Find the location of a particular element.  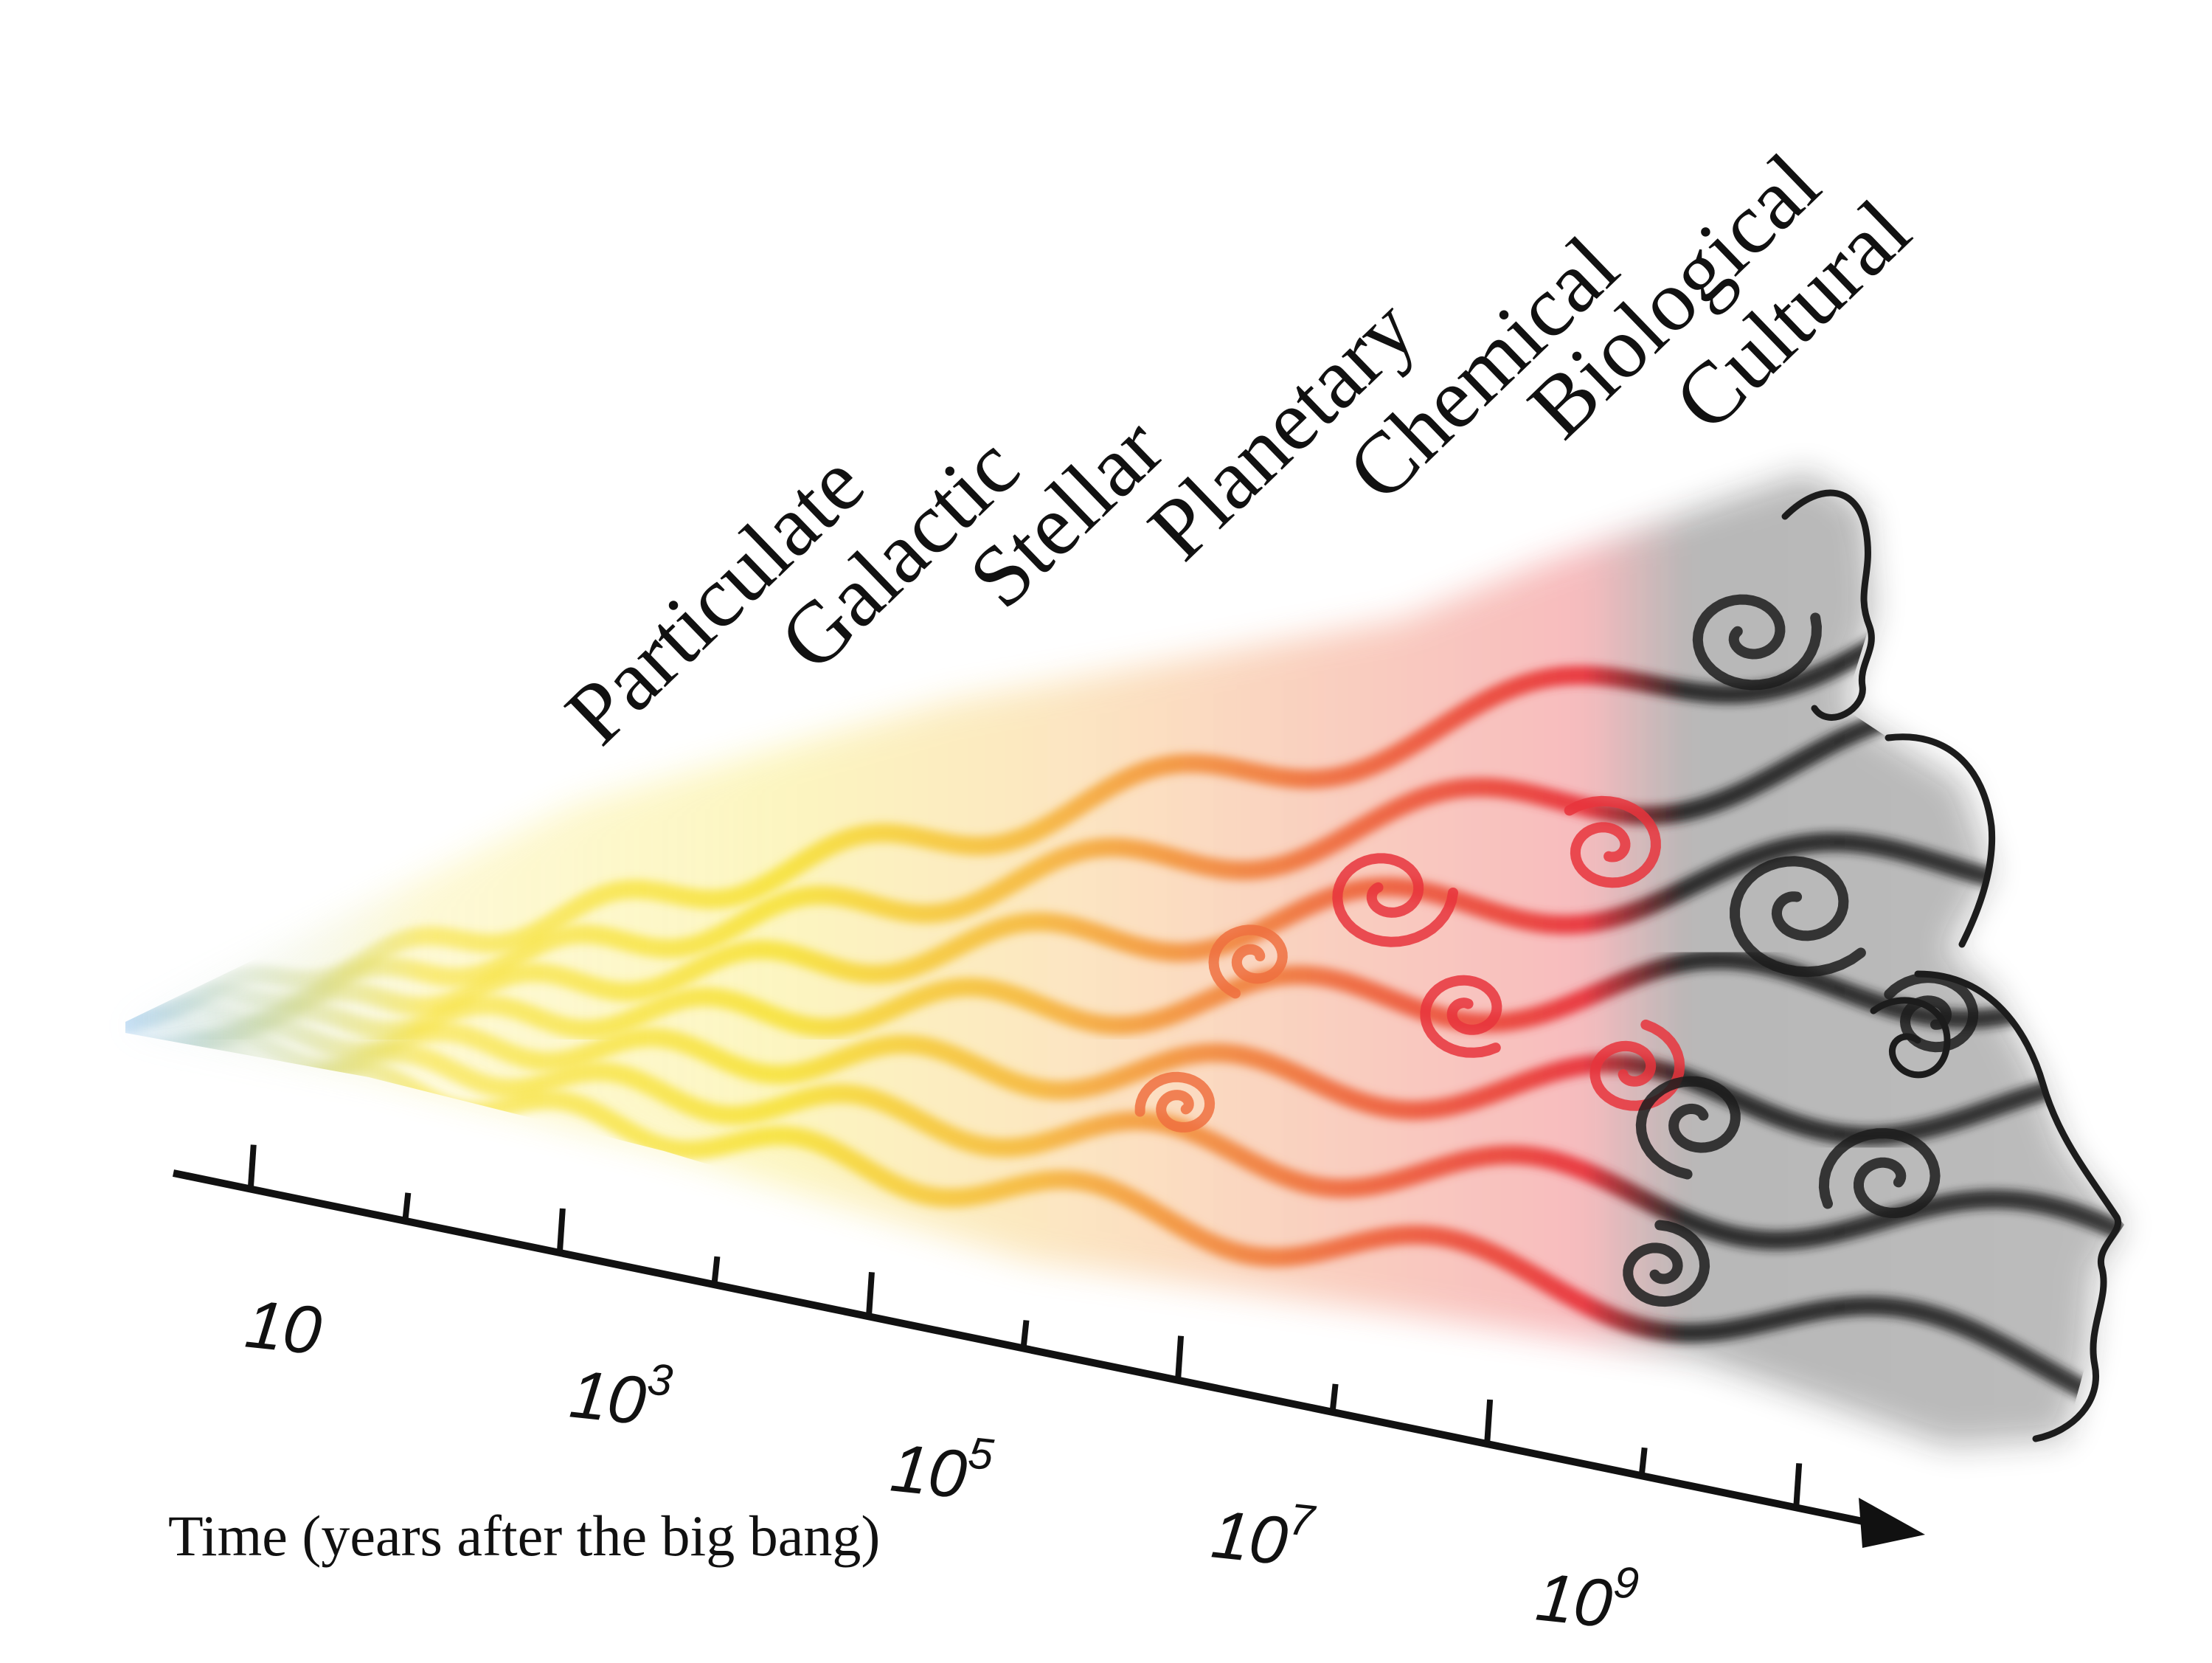

tick-label-10-3: 10³ is located at coordinates (621, 1394).